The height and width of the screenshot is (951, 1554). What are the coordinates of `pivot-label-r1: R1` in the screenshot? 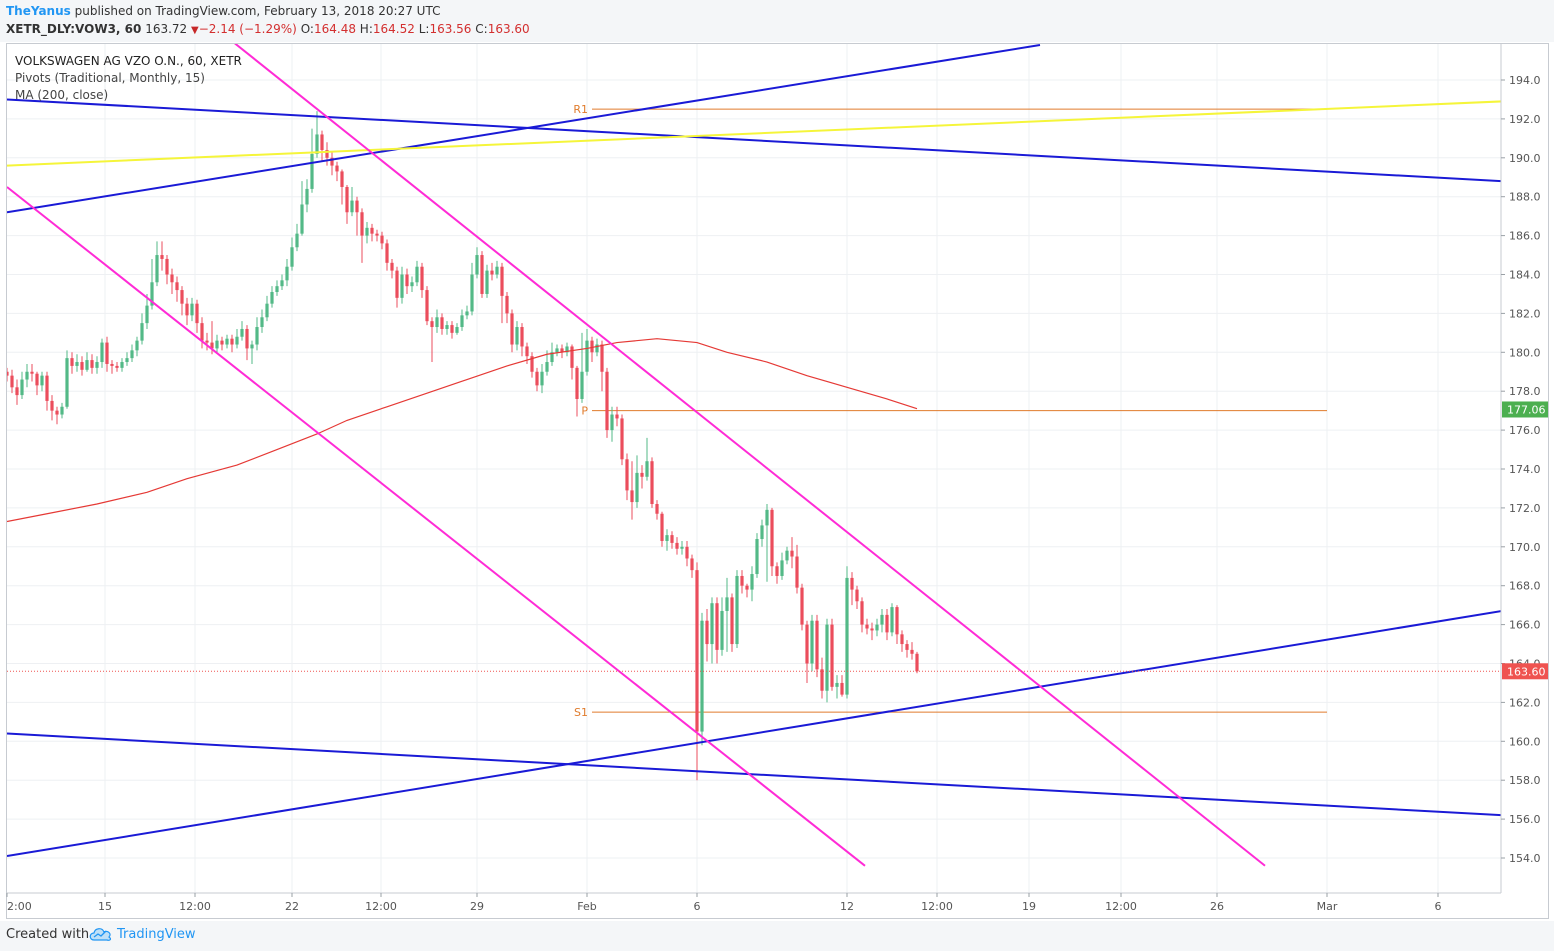 It's located at (580, 109).